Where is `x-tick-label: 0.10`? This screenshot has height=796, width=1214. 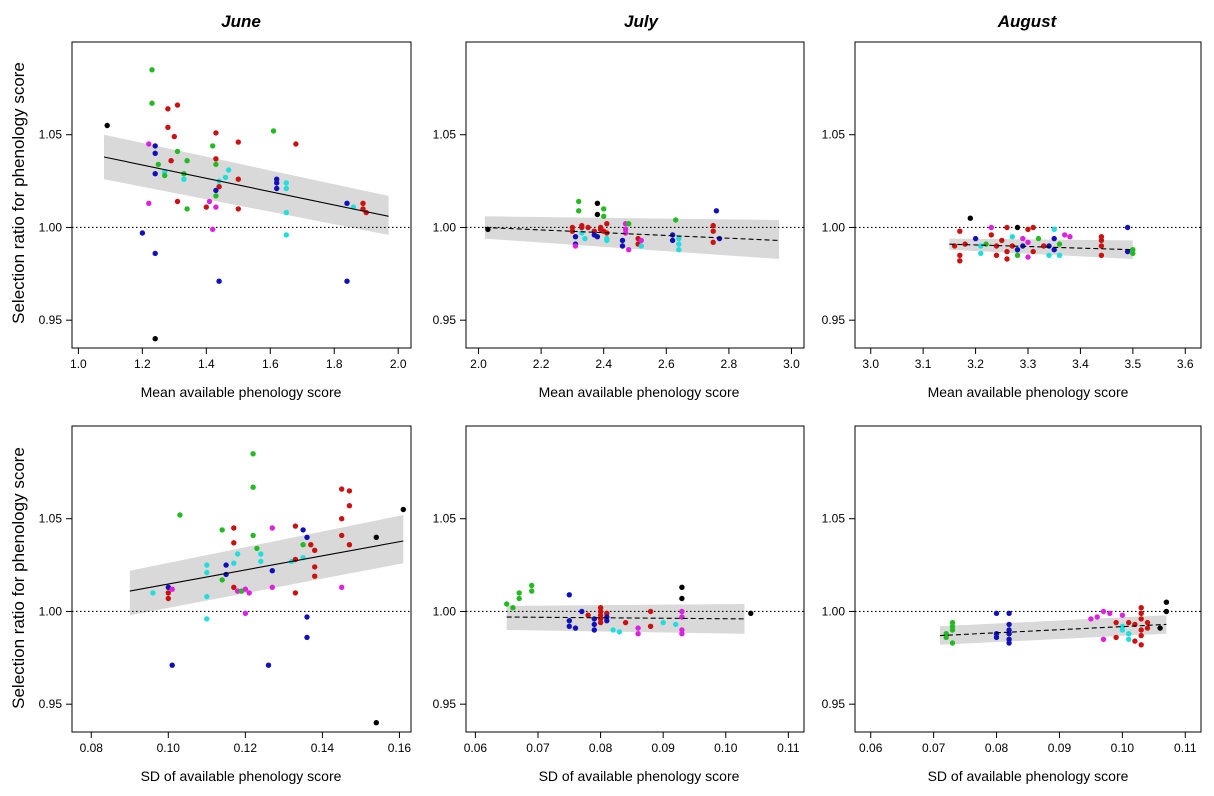 x-tick-label: 0.10 is located at coordinates (1123, 748).